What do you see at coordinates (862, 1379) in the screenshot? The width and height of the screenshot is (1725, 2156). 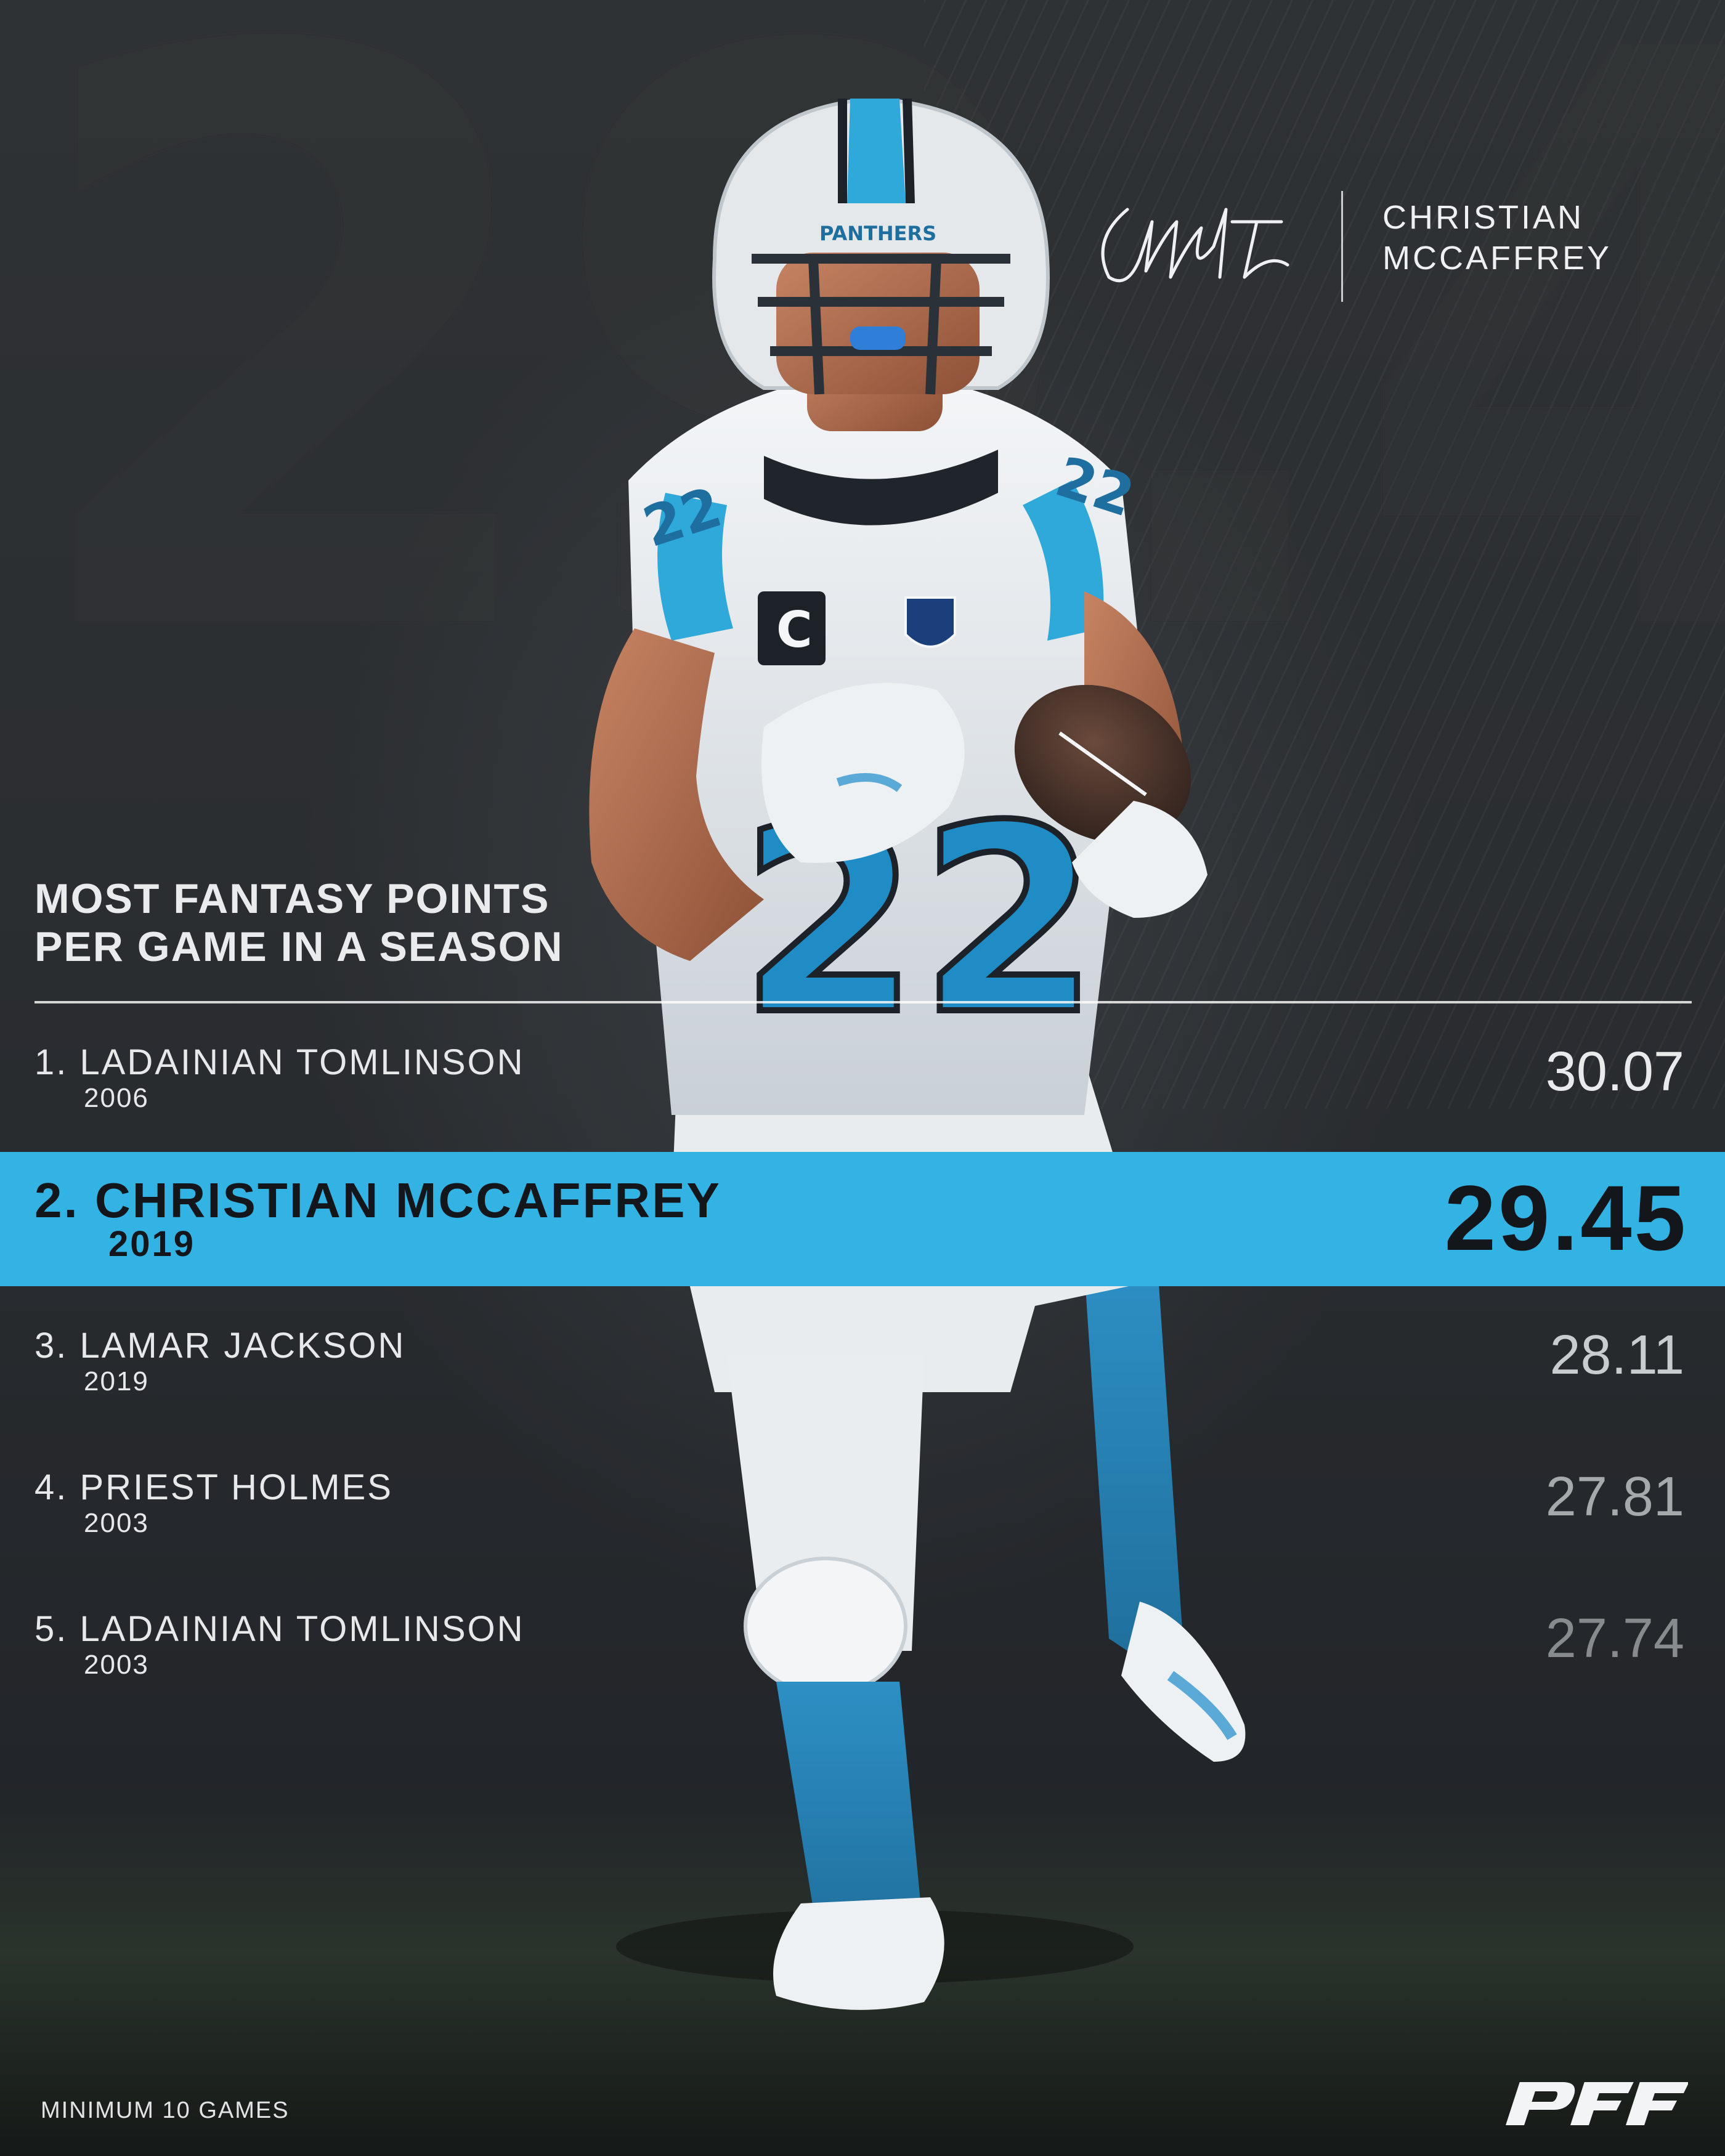 I see `ranking-row-3: 3. LAMAR JACKSON 2019 28.11` at bounding box center [862, 1379].